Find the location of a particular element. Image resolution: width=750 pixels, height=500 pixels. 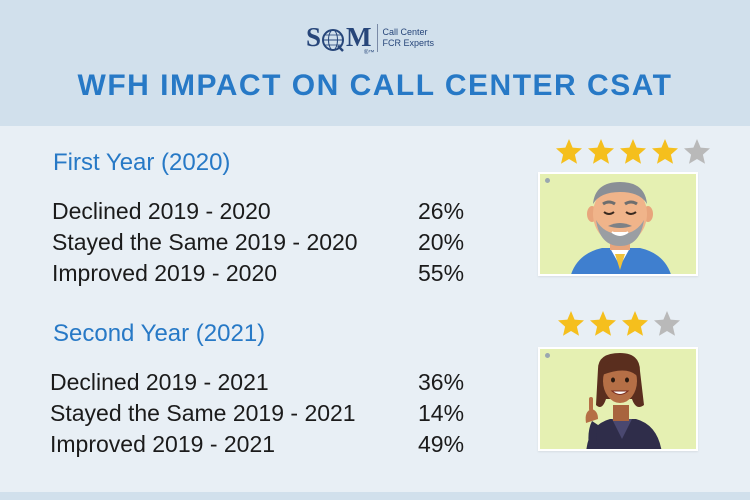

row-value: 55% is located at coordinates (441, 273).